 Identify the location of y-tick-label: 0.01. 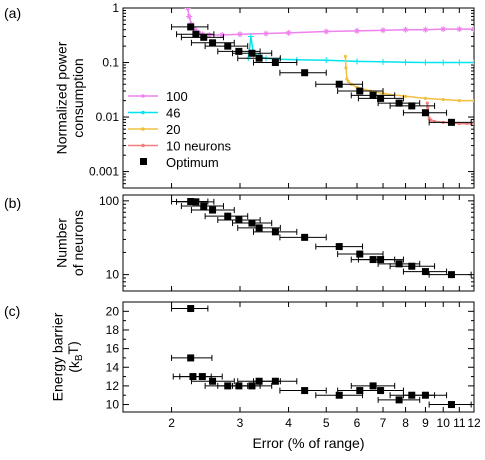
(108, 117).